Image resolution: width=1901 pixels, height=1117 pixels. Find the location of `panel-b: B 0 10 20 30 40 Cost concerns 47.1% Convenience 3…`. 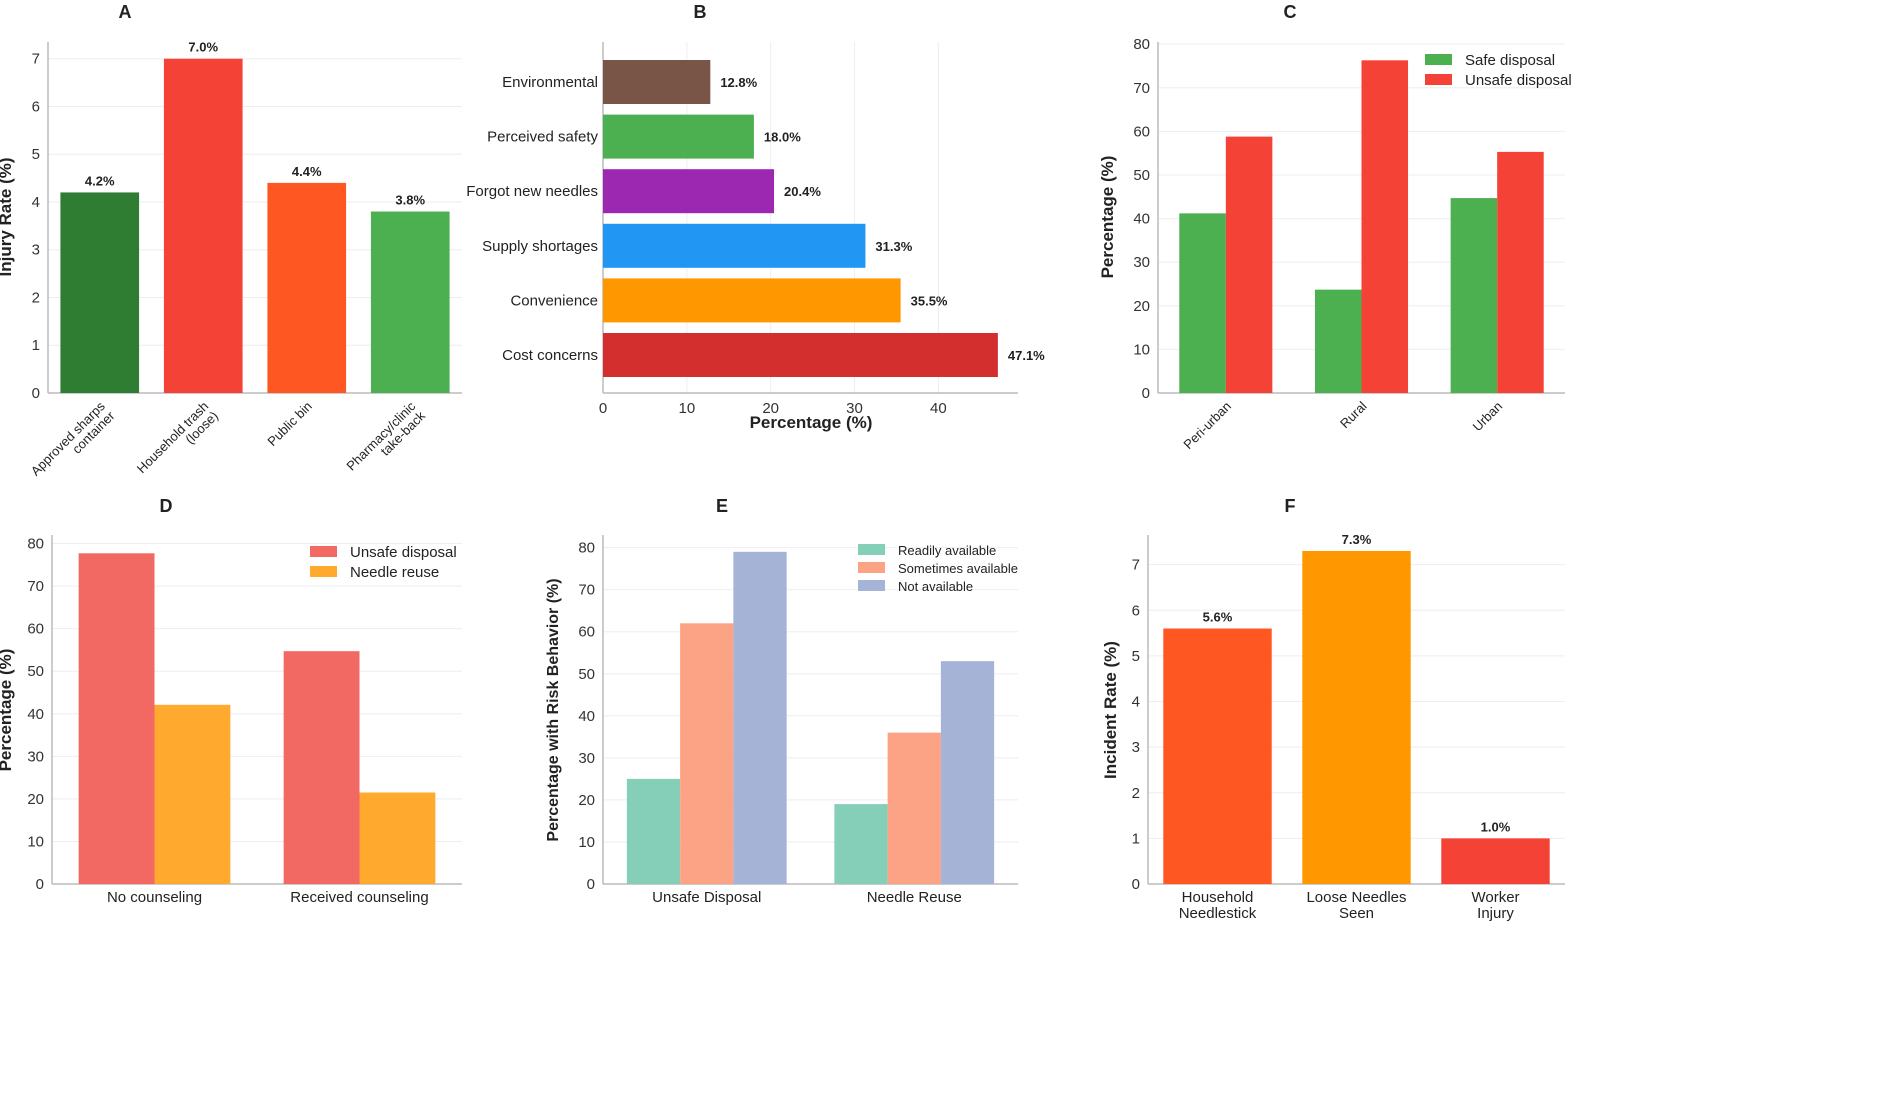

panel-b: B 0 10 20 30 40 Cost concerns 47.1% Convenience 3… is located at coordinates (755, 217).